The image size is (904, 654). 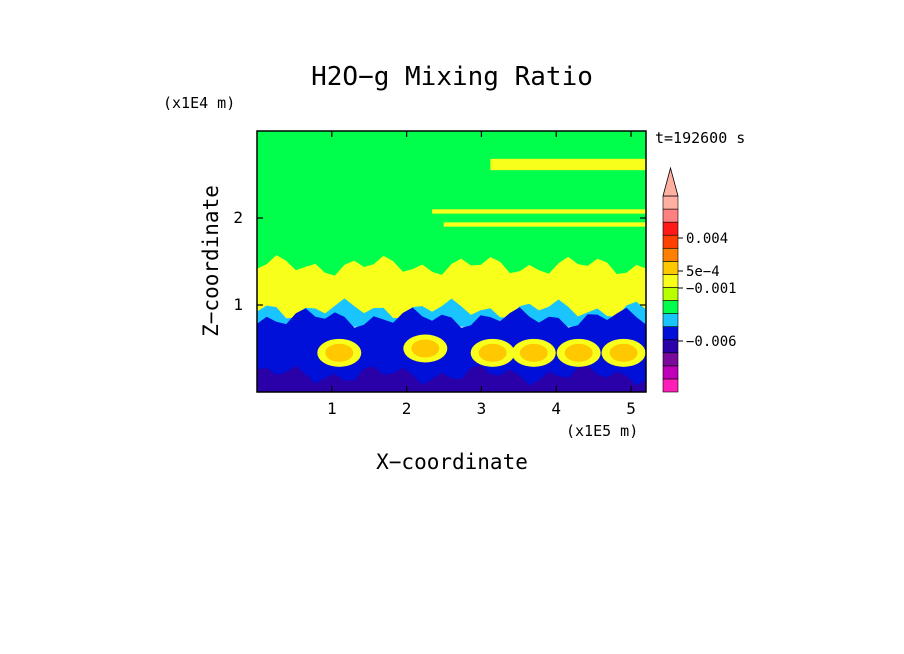 What do you see at coordinates (703, 272) in the screenshot?
I see `colorbar-tick-label: 5e−4` at bounding box center [703, 272].